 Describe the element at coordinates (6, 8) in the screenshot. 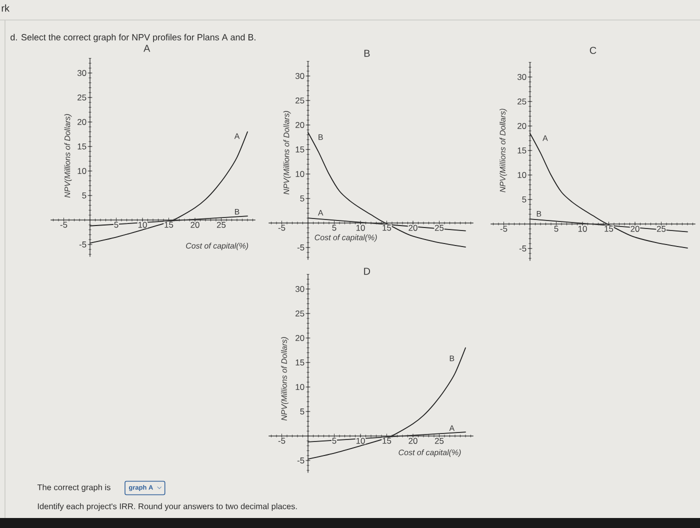

I see `text: rk` at that location.